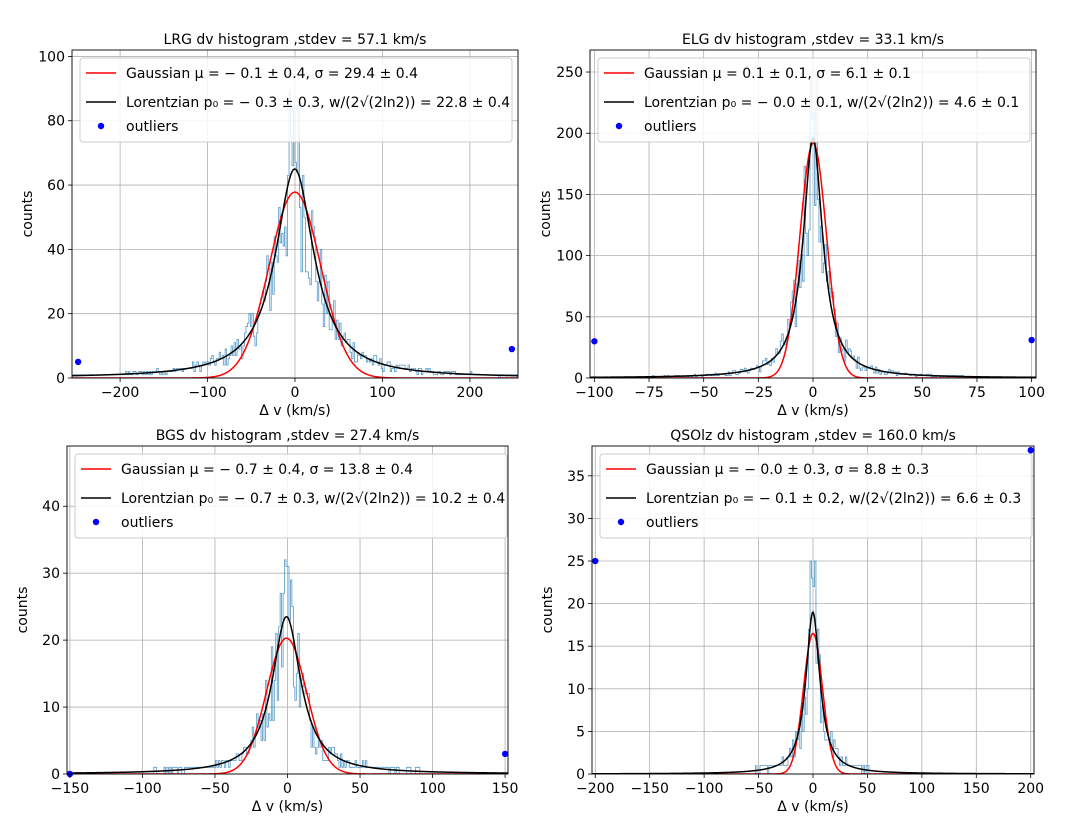 This screenshot has width=1065, height=839. What do you see at coordinates (777, 74) in the screenshot?
I see `legend-entry: Gaussian μ = 0.1 ± 0.1, σ = 6.1 ± 0.1` at bounding box center [777, 74].